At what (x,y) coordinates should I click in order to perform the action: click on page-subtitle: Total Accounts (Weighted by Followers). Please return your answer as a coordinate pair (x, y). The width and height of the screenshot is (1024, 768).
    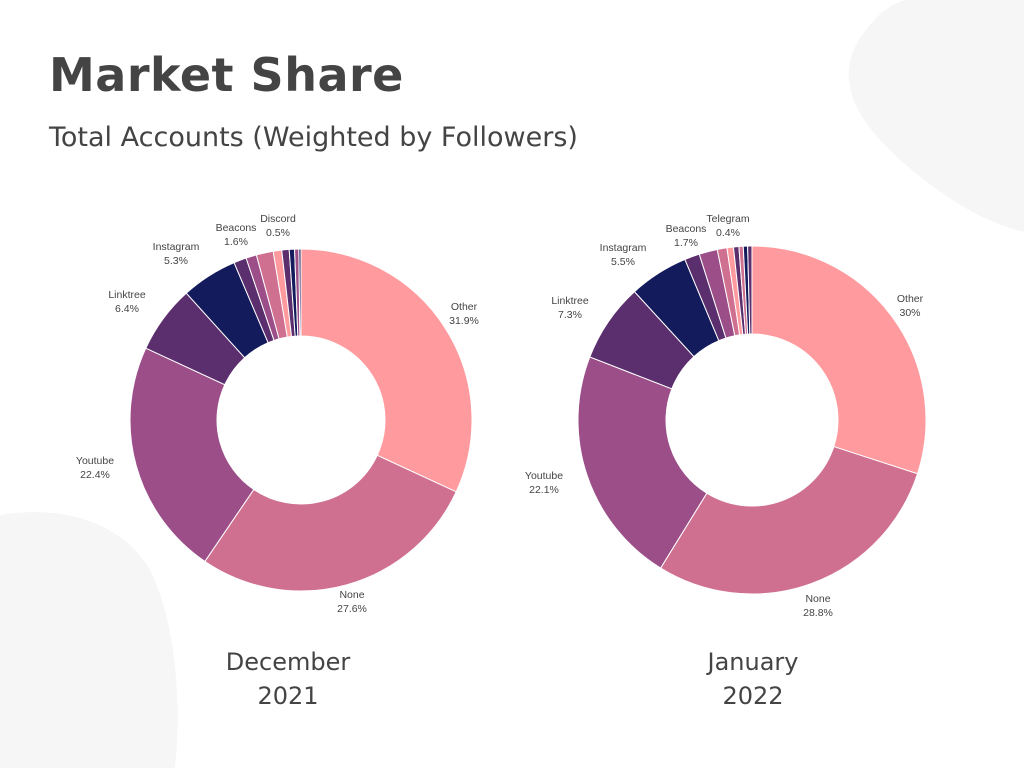
    Looking at the image, I should click on (313, 137).